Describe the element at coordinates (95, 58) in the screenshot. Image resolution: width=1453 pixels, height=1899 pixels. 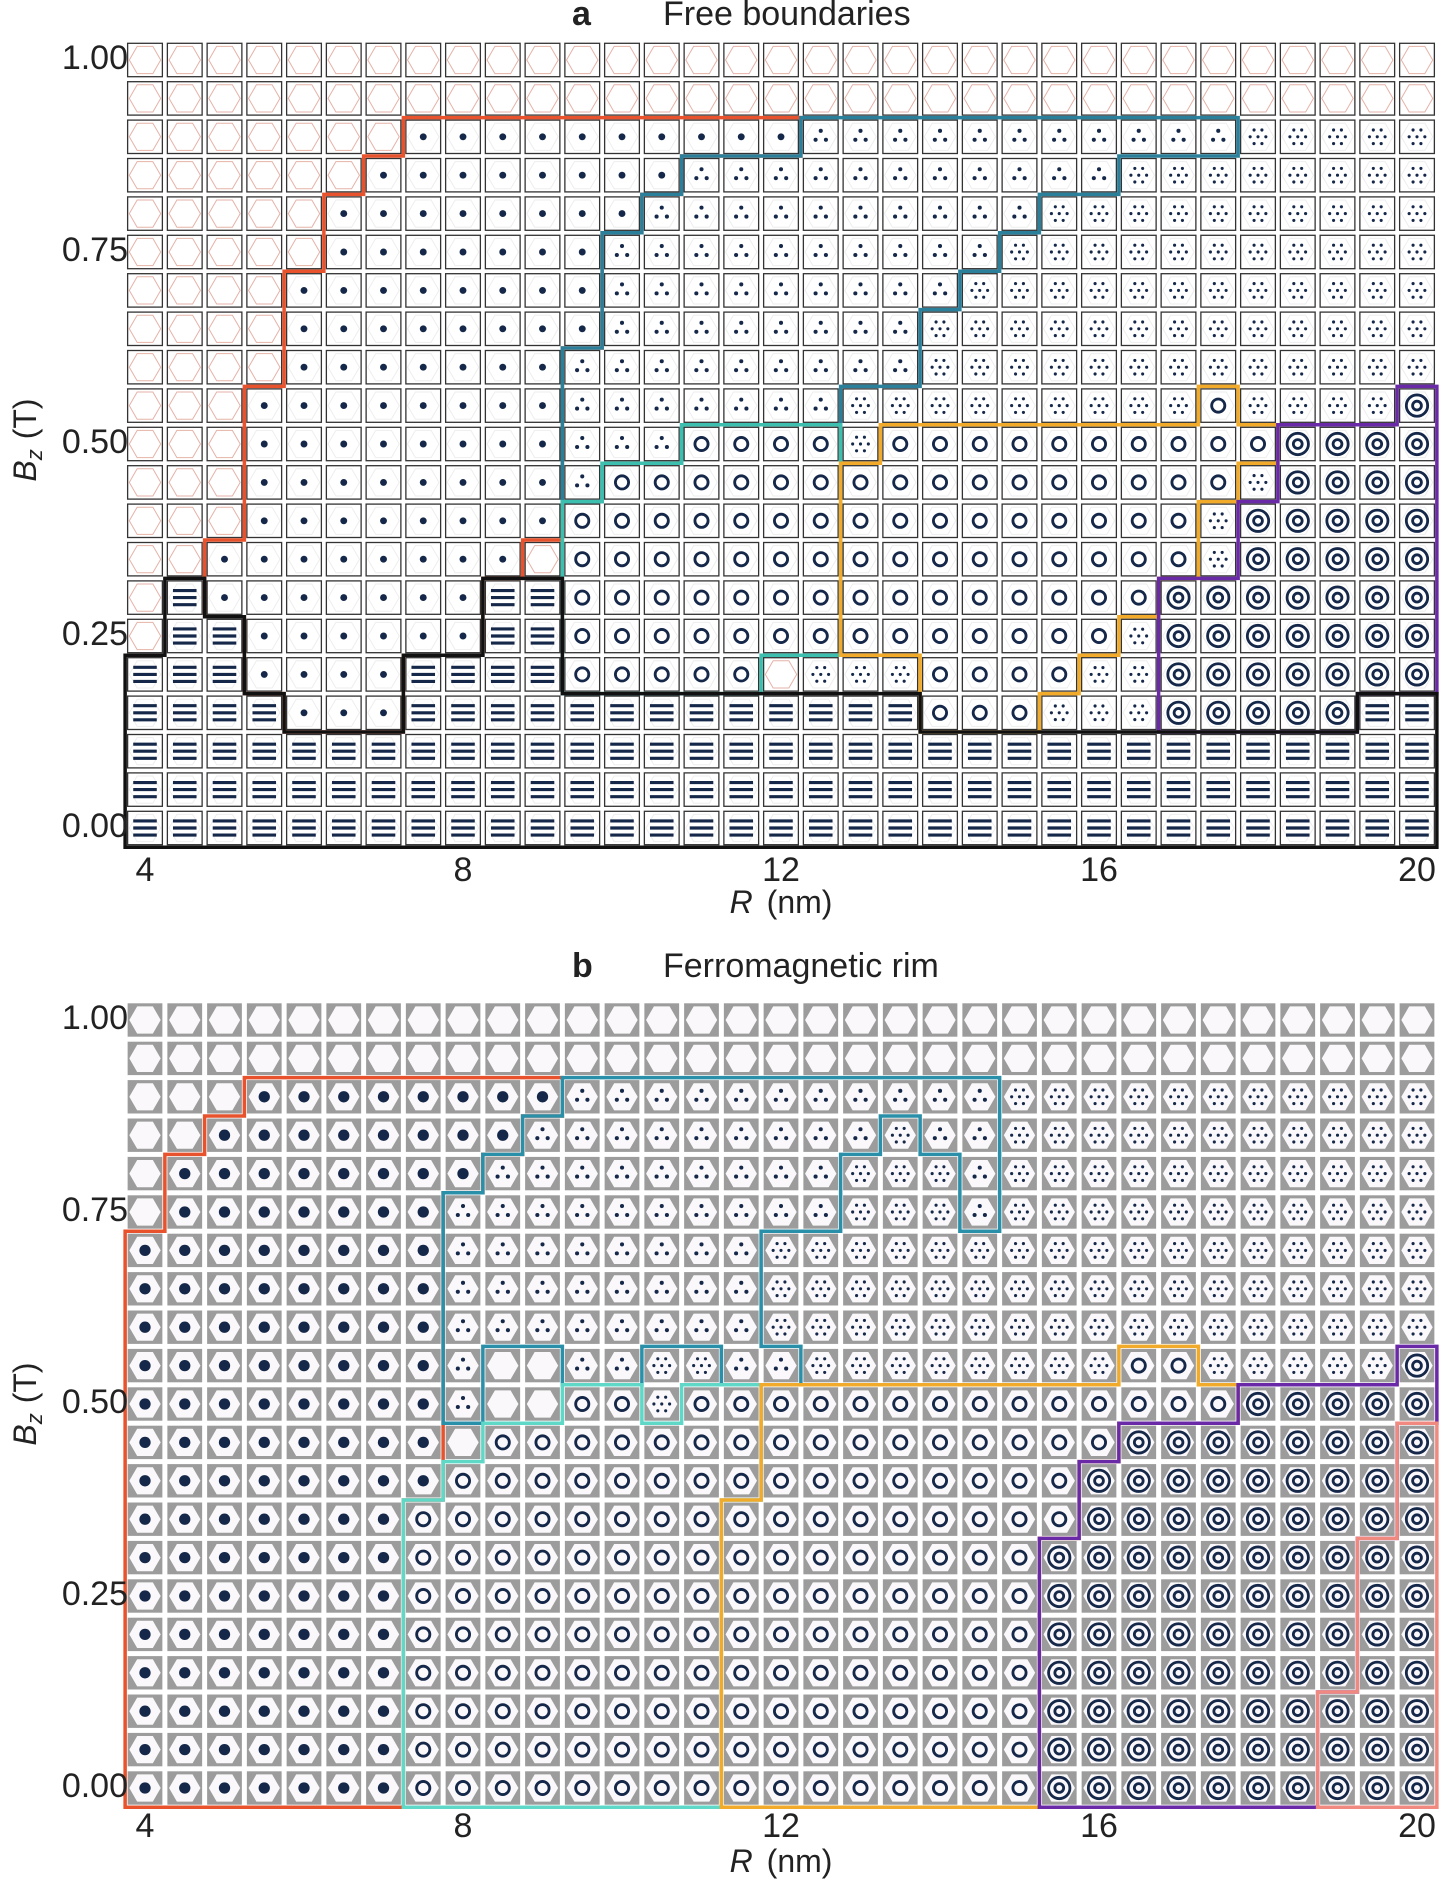
I see `y-tick-label: 1.00` at that location.